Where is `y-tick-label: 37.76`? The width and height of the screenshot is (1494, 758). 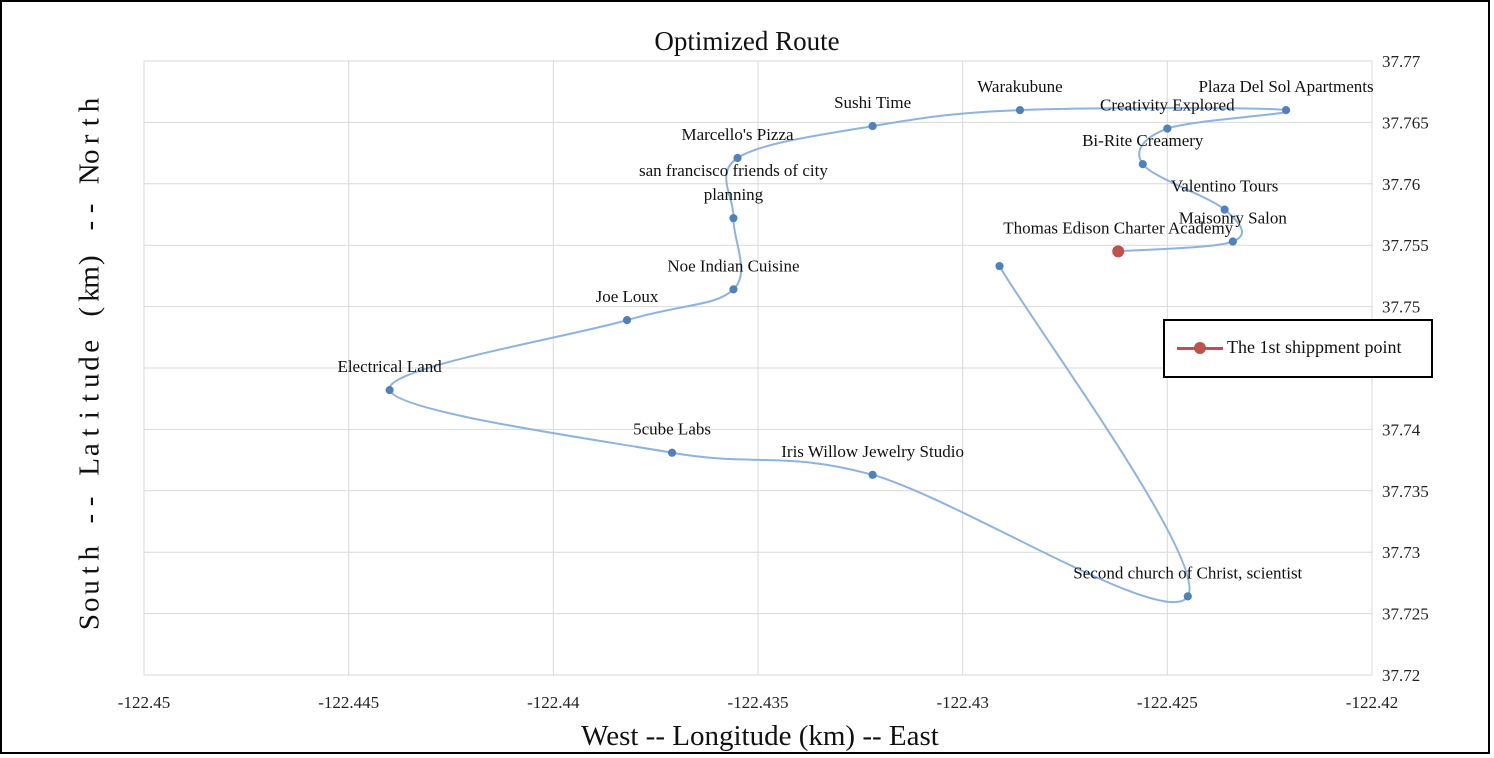
y-tick-label: 37.76 is located at coordinates (1401, 184).